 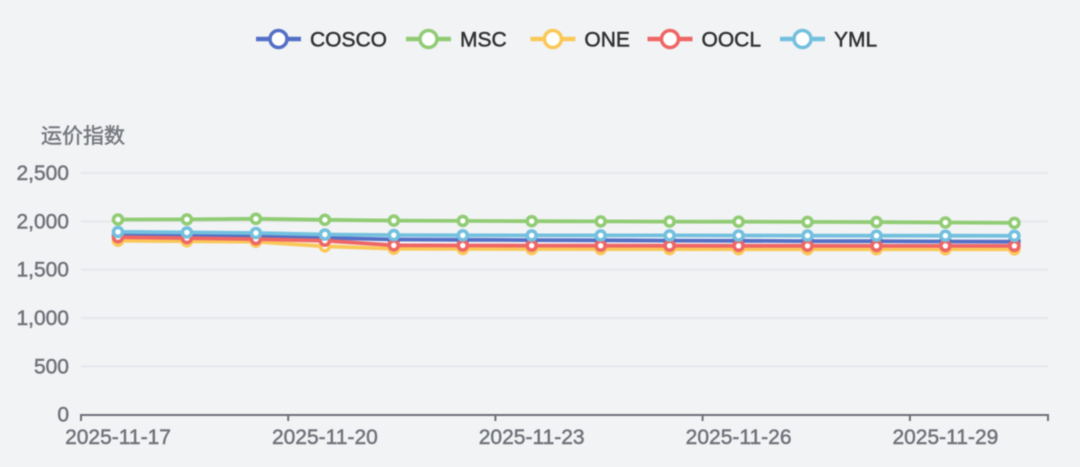 I want to click on svg-text: 2025-11-20, so click(x=325, y=437).